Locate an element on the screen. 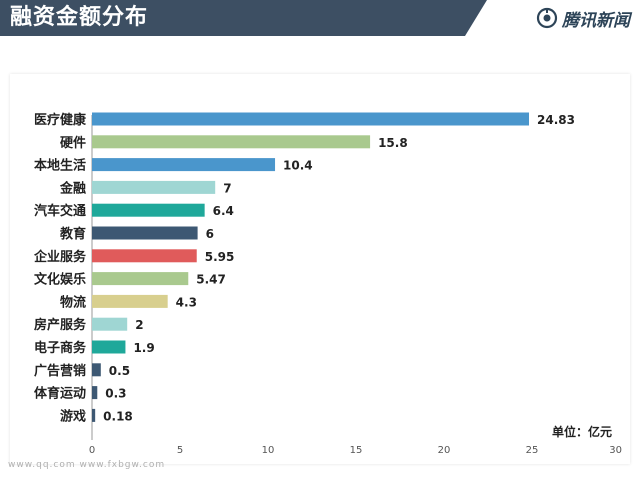 The image size is (640, 478). header-bar: 融资金额分布 腾讯新闻 is located at coordinates (320, 18).